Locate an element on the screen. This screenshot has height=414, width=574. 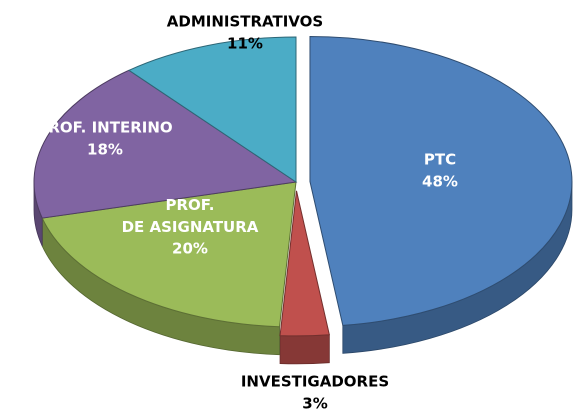
slice-side is located at coordinates (304, 349).